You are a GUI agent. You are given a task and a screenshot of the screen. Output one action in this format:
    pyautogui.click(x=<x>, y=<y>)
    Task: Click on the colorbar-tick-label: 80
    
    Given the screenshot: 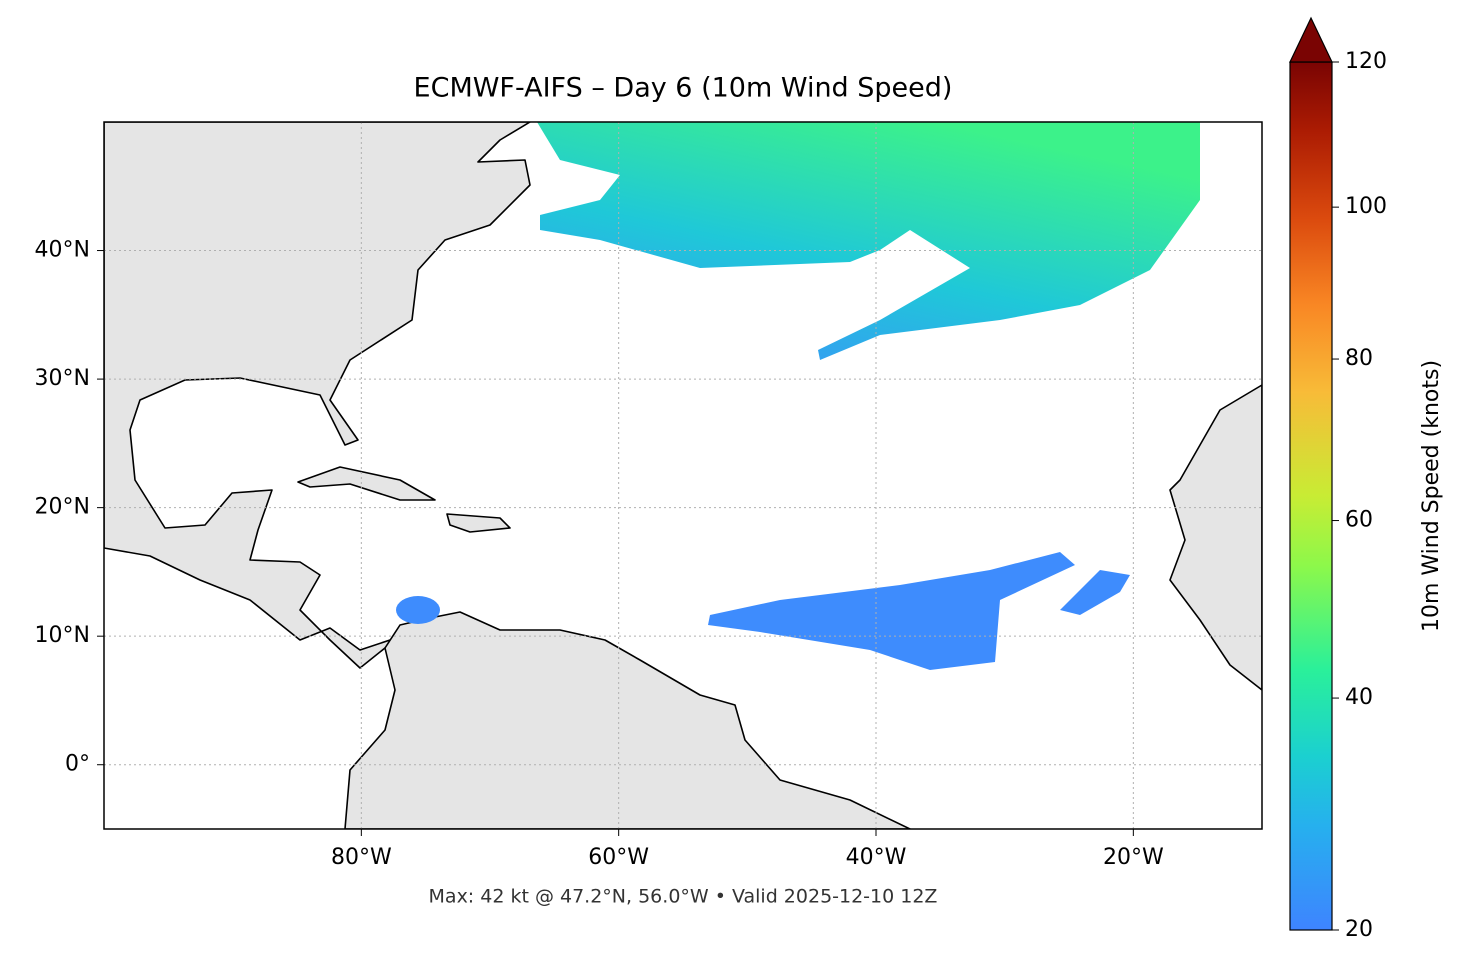 What is the action you would take?
    pyautogui.click(x=1359, y=358)
    